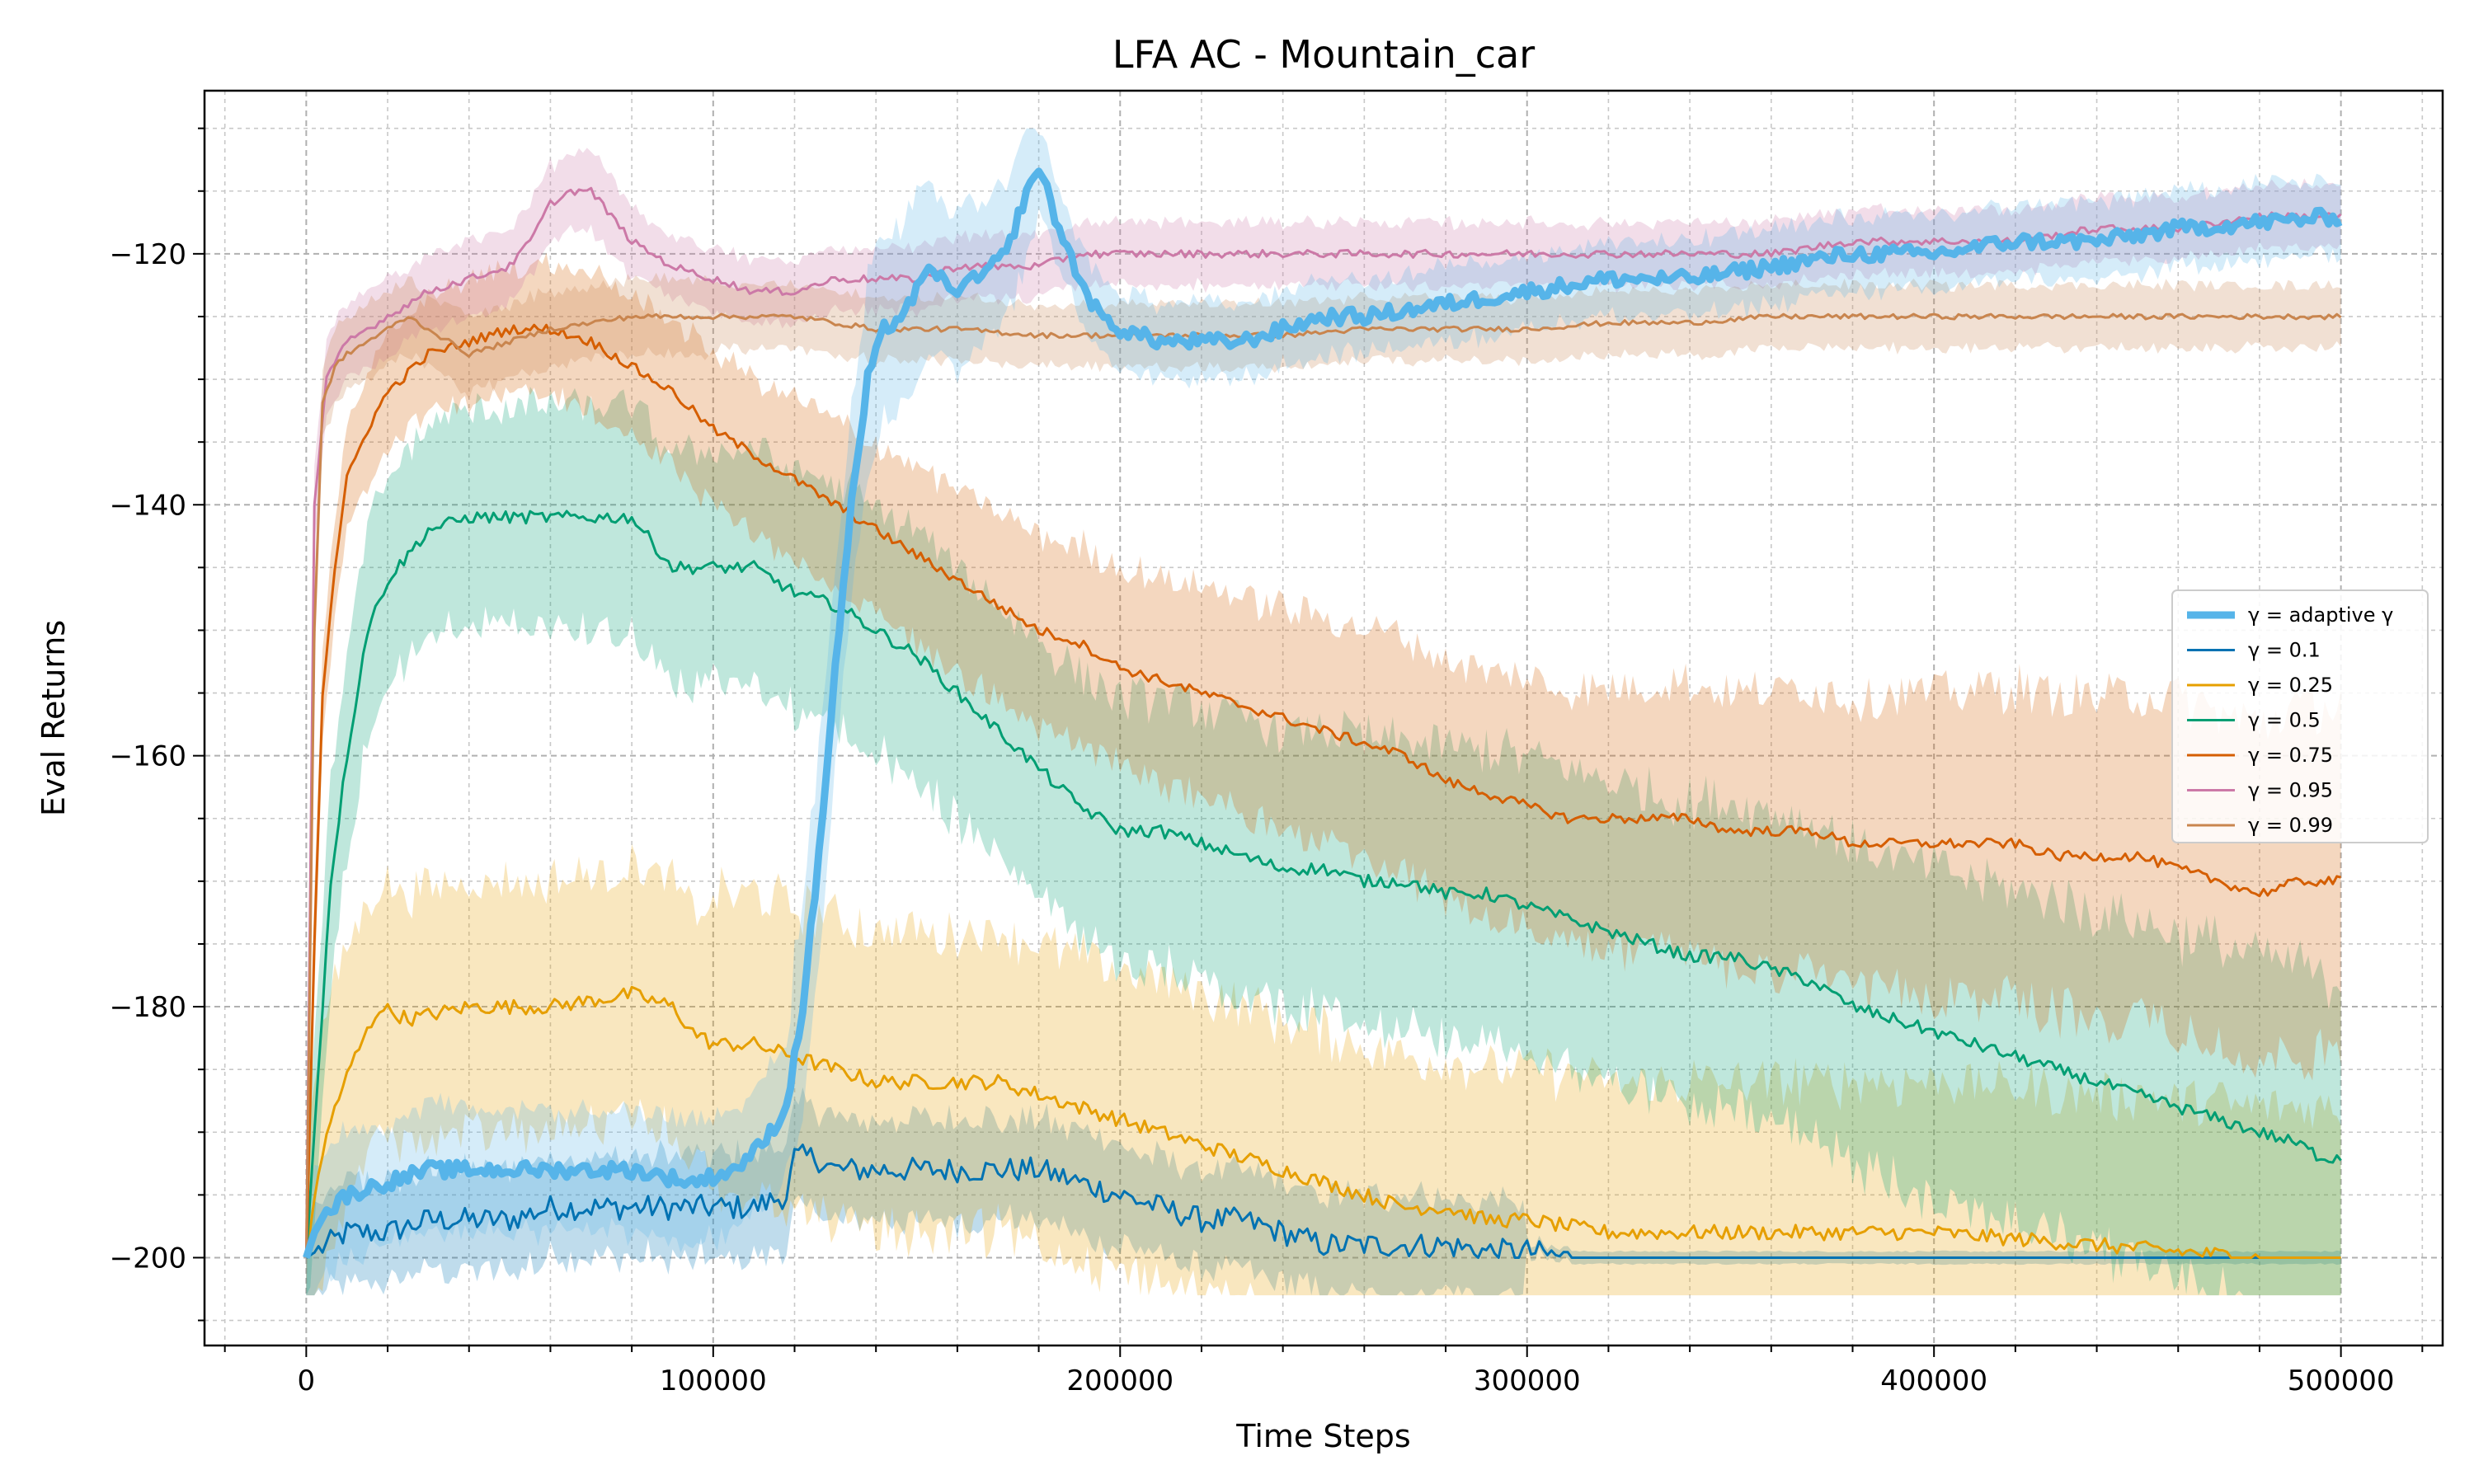 The height and width of the screenshot is (1484, 2474). What do you see at coordinates (2290, 825) in the screenshot?
I see `legend-entry: γ = 0.99` at bounding box center [2290, 825].